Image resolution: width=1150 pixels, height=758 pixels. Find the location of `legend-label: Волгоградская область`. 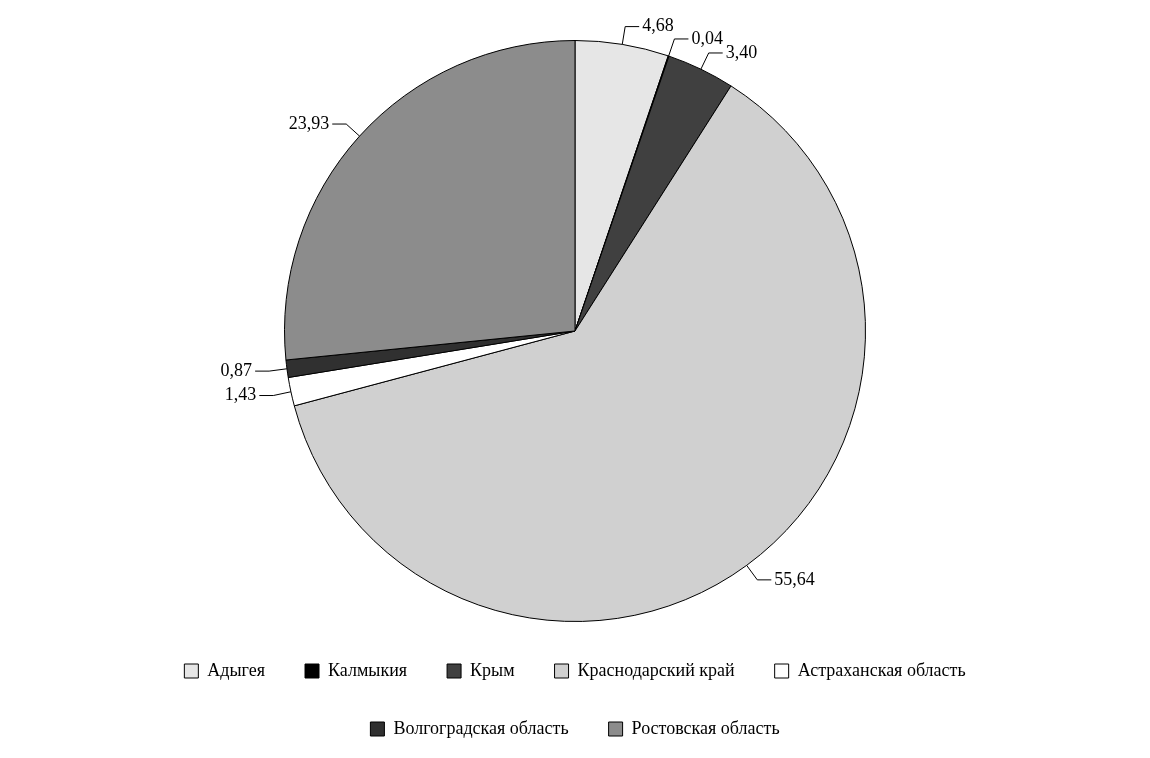

legend-label: Волгоградская область is located at coordinates (481, 727).